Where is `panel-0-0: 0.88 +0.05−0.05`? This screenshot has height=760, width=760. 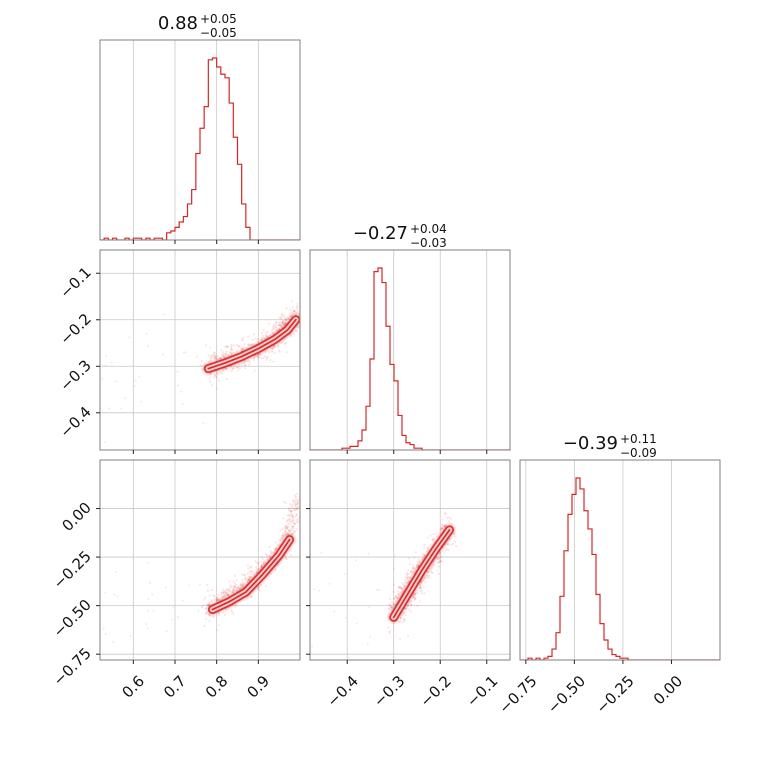 panel-0-0: 0.88 +0.05−0.05 is located at coordinates (200, 128).